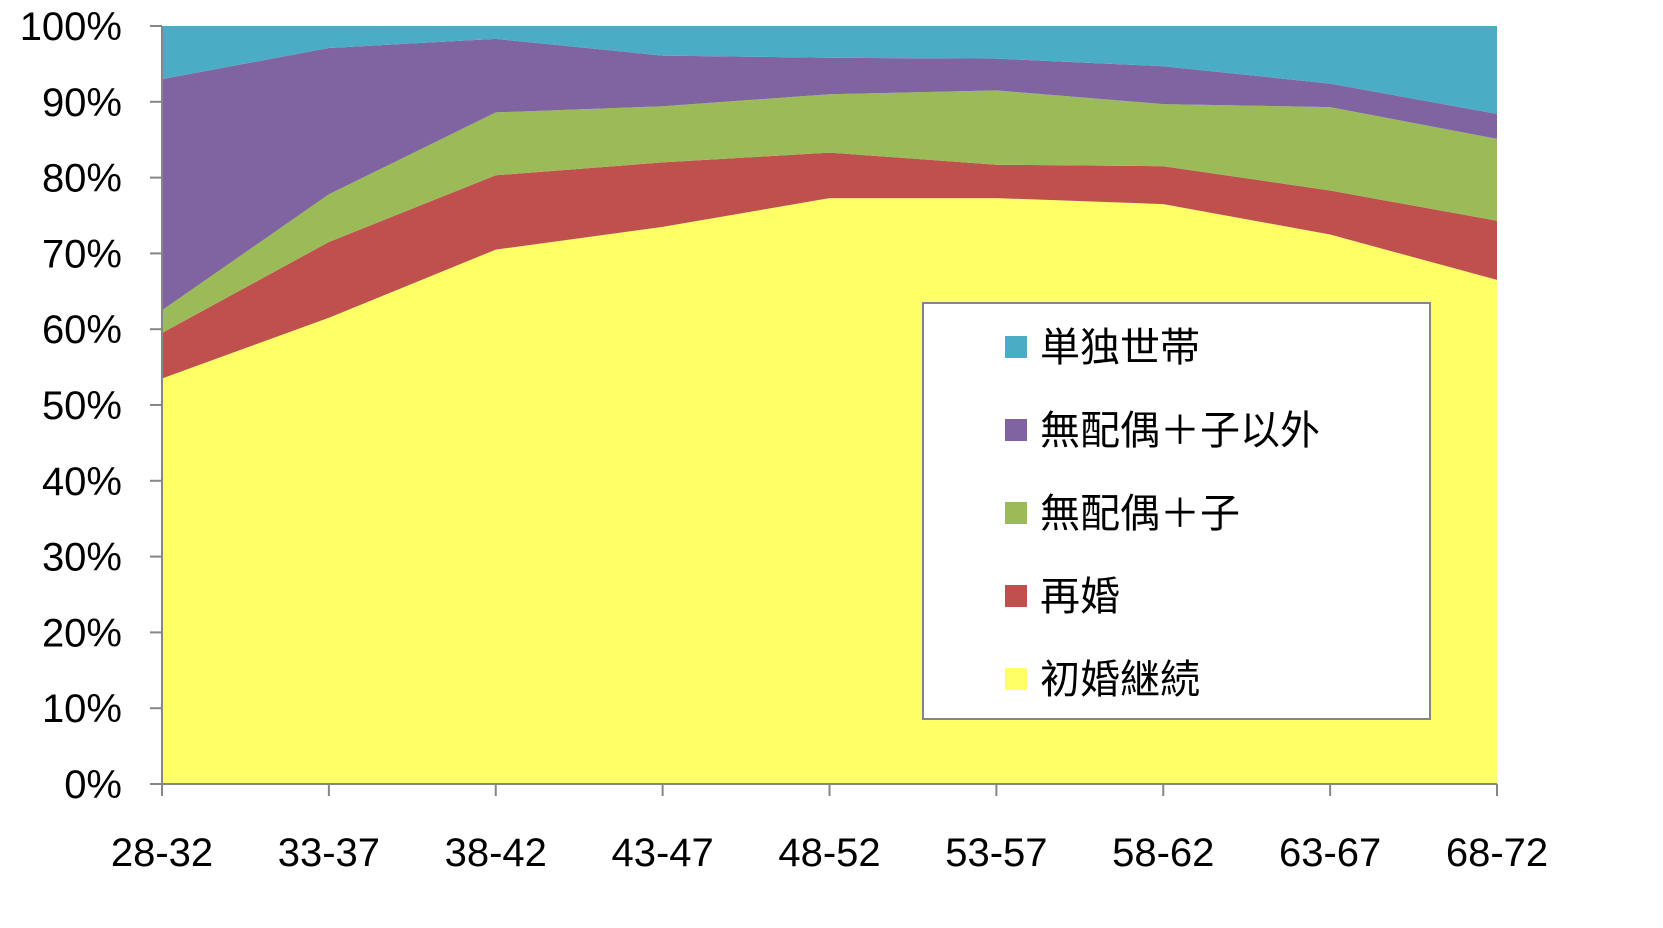  Describe the element at coordinates (162, 853) in the screenshot. I see `x-tick-label: 28-32` at that location.